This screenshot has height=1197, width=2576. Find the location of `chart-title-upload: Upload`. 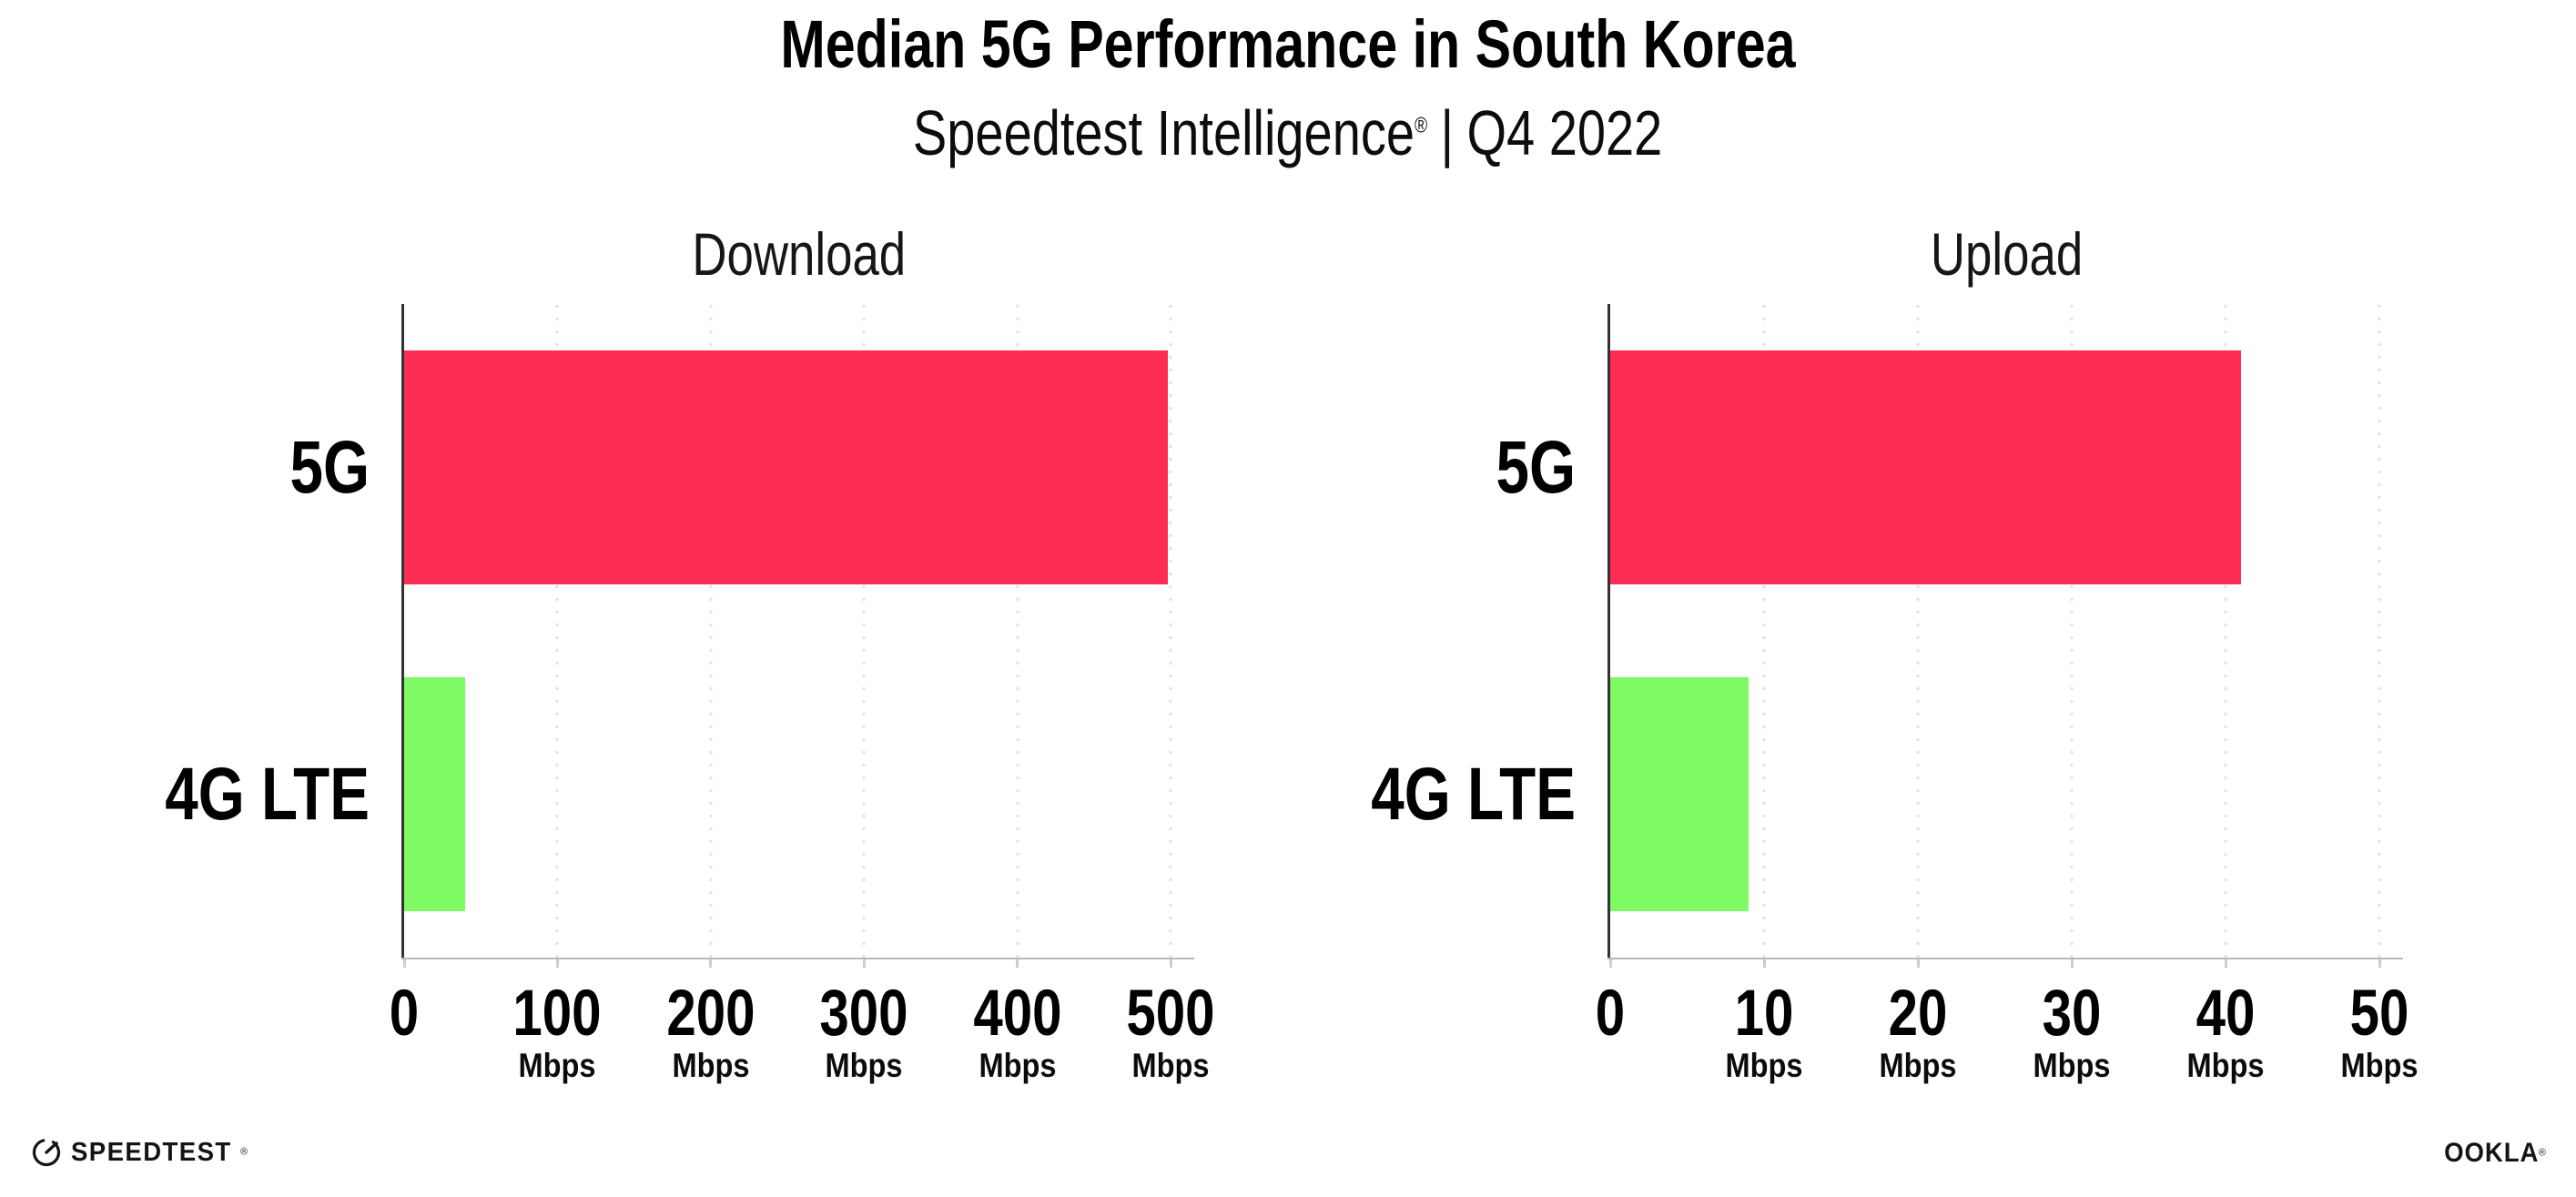

chart-title-upload: Upload is located at coordinates (2007, 254).